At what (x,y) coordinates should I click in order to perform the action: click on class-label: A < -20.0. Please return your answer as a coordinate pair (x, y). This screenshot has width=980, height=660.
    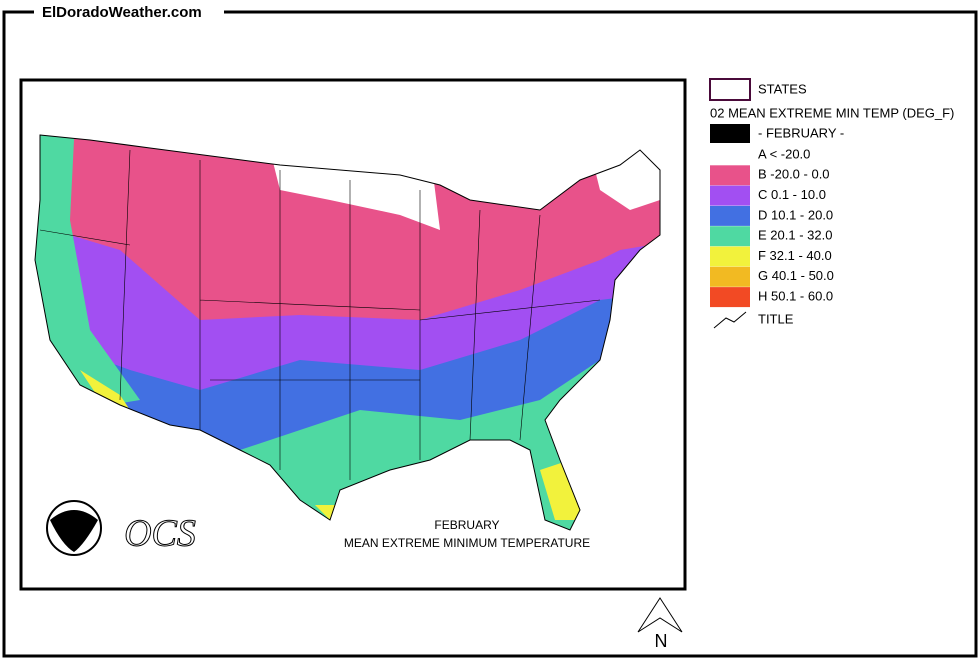
    Looking at the image, I should click on (784, 153).